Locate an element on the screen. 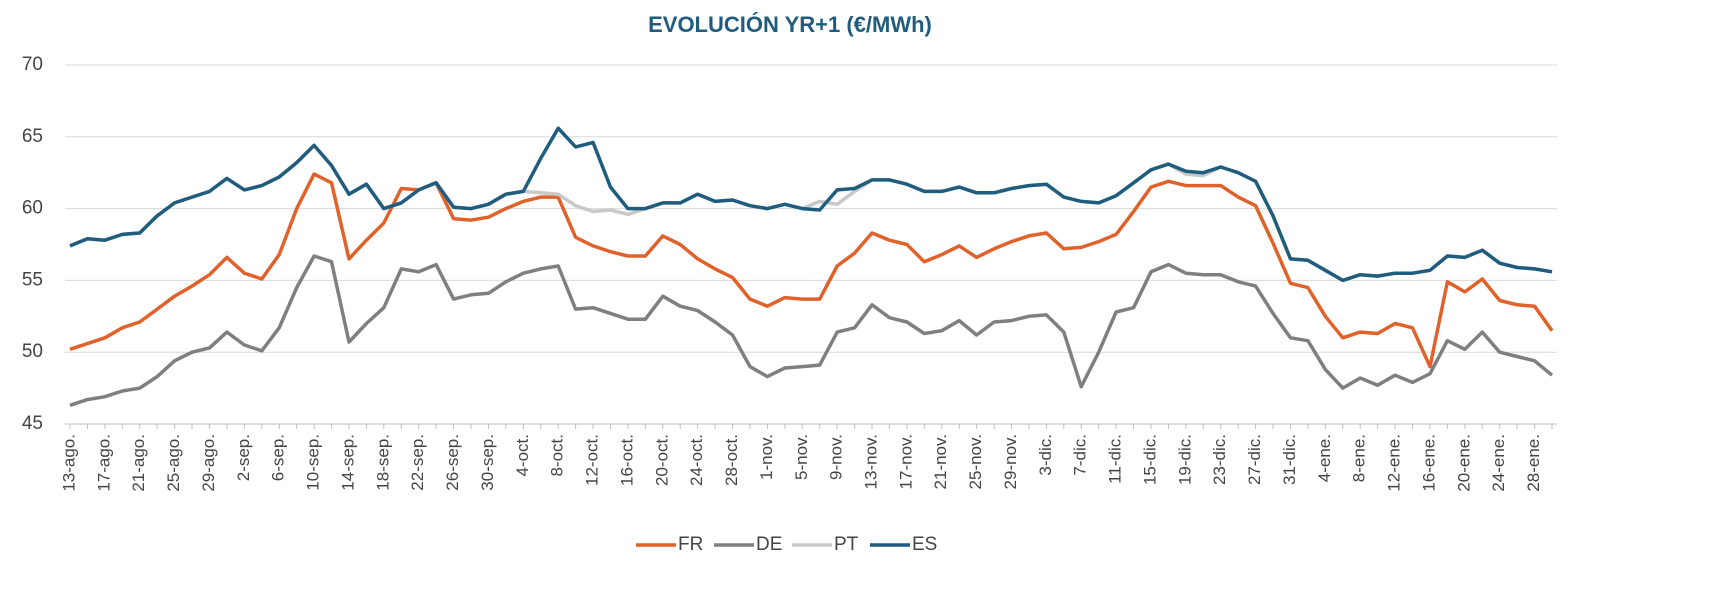 This screenshot has width=1733, height=613. x-tick-label: 16-ene. is located at coordinates (1428, 463).